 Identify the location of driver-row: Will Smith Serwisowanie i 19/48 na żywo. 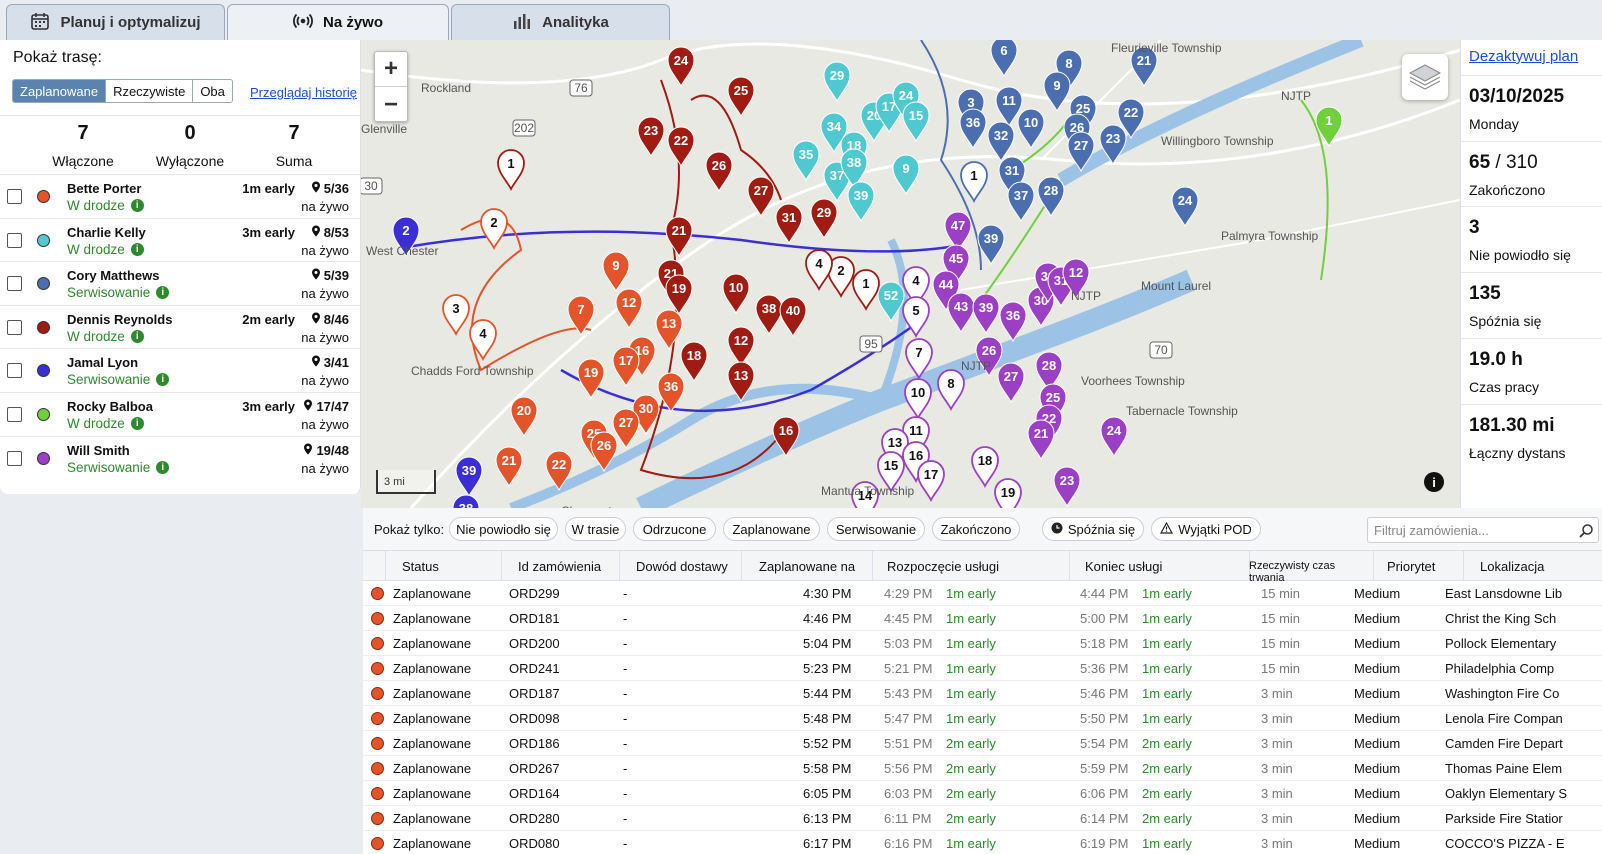
(180, 457).